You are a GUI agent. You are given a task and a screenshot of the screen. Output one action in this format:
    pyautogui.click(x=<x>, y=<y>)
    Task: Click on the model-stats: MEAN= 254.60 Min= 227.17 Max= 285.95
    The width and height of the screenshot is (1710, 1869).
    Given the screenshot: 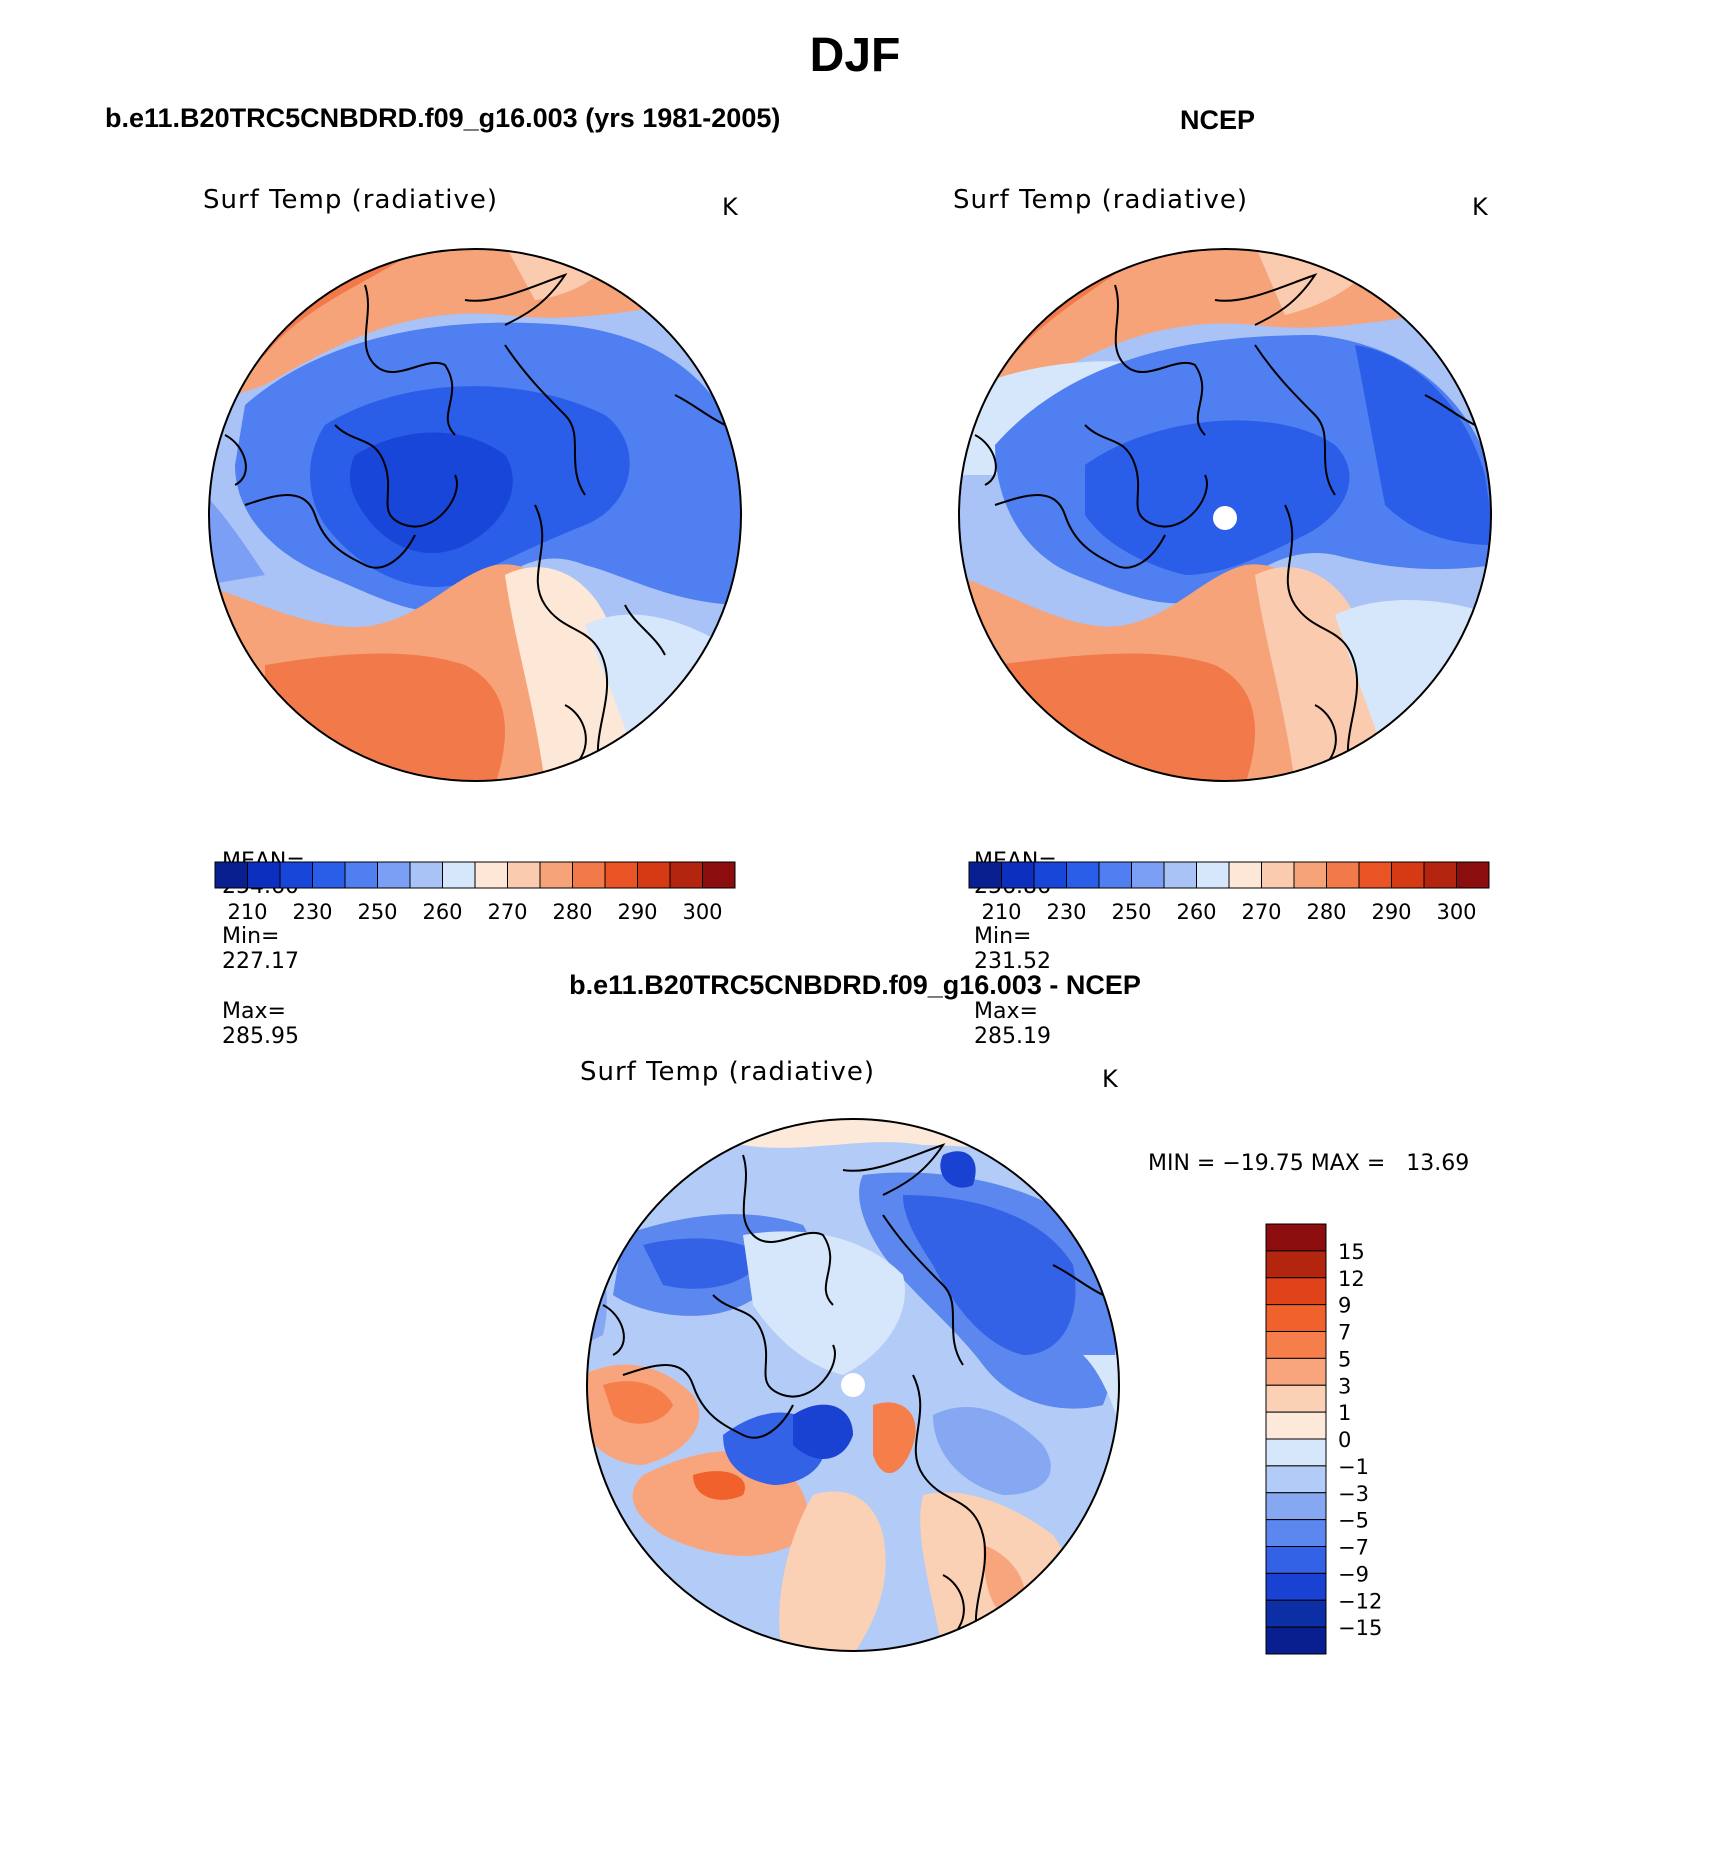 What is the action you would take?
    pyautogui.click(x=256, y=936)
    